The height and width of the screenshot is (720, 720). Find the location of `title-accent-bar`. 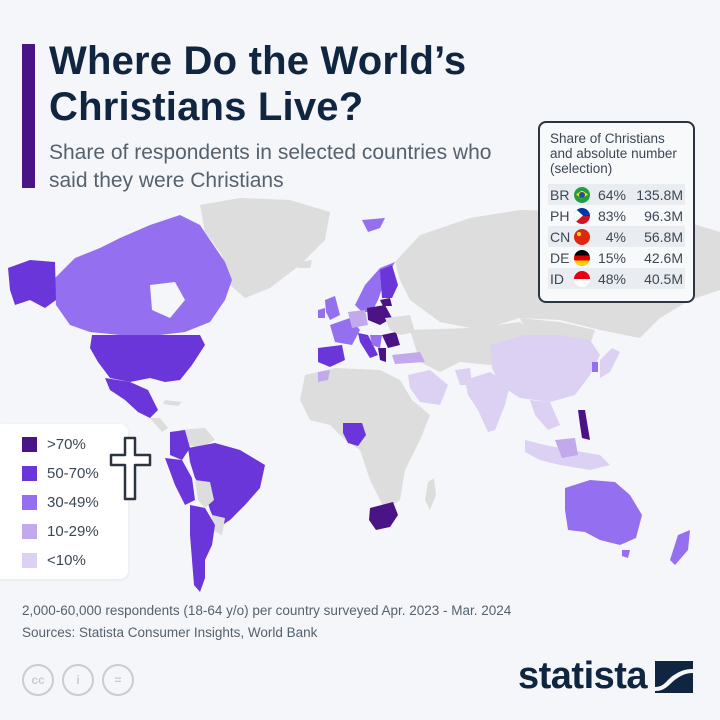

title-accent-bar is located at coordinates (28, 116).